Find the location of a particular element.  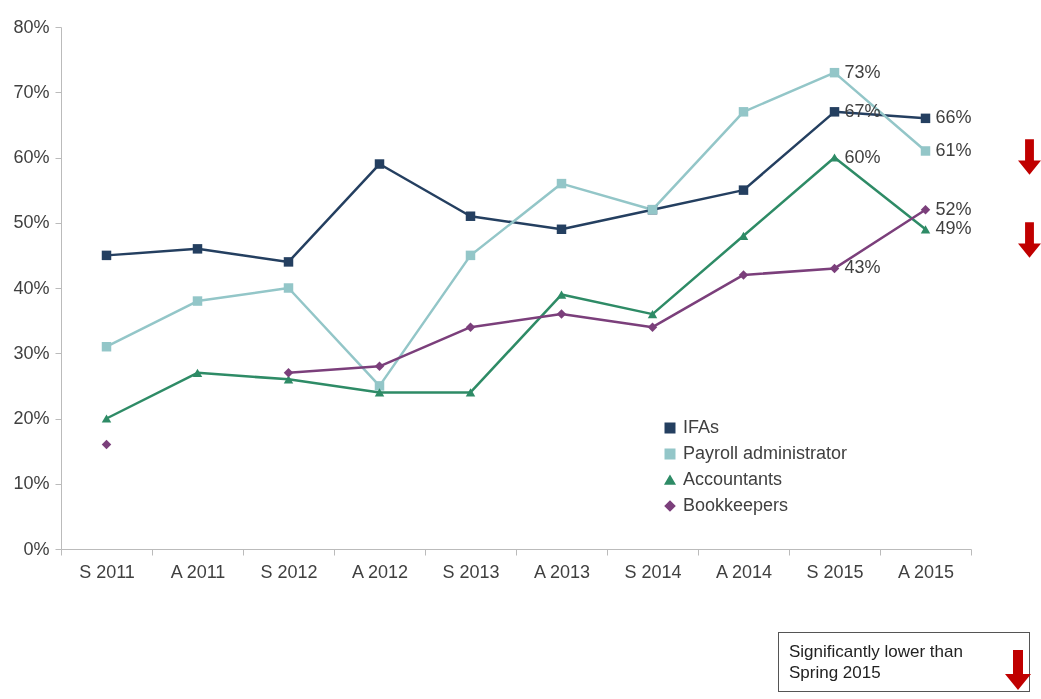

x-tick-label: S 2013 is located at coordinates (471, 571).